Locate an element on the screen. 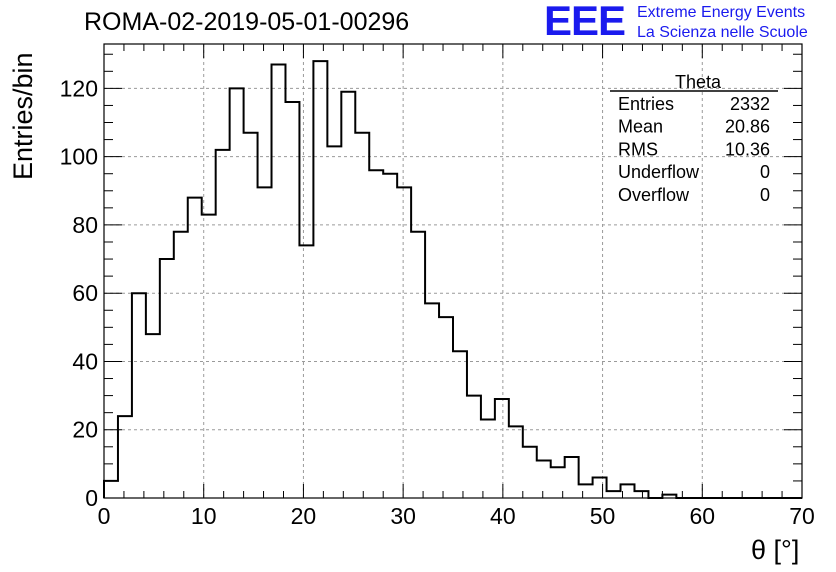 The width and height of the screenshot is (836, 572). x-axis-label: θ [°] is located at coordinates (775, 550).